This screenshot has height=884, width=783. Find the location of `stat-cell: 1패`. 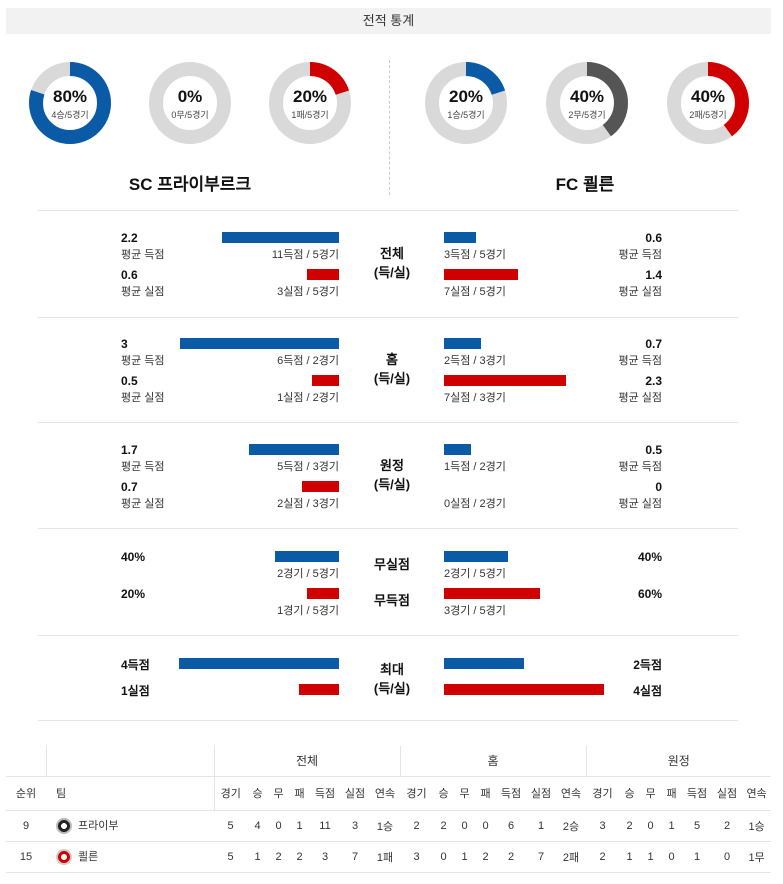

stat-cell: 1패 is located at coordinates (385, 857).